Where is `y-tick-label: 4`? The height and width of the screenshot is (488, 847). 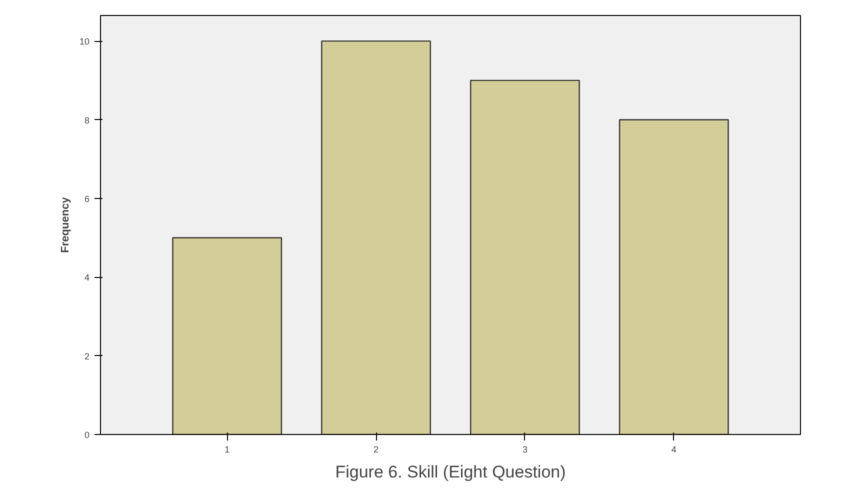
y-tick-label: 4 is located at coordinates (87, 277).